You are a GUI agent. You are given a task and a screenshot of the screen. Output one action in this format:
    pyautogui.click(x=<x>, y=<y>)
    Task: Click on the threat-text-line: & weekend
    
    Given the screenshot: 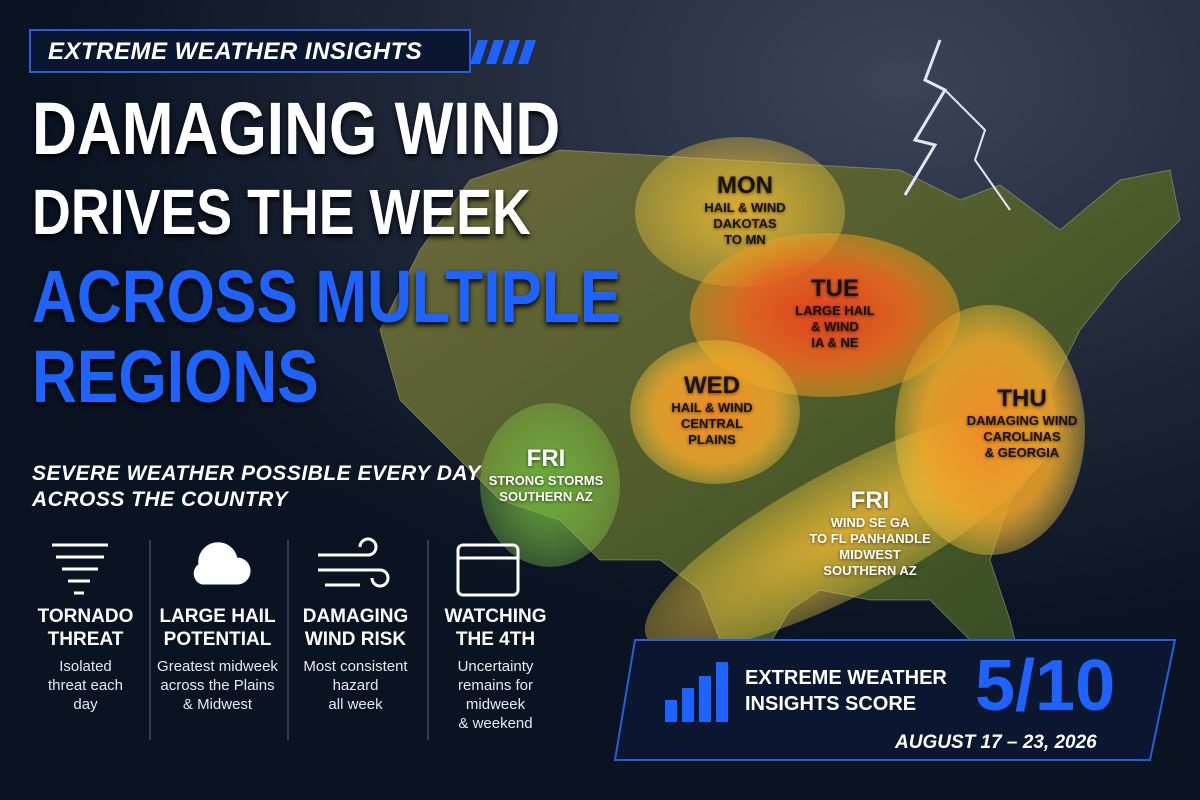 What is the action you would take?
    pyautogui.click(x=495, y=723)
    